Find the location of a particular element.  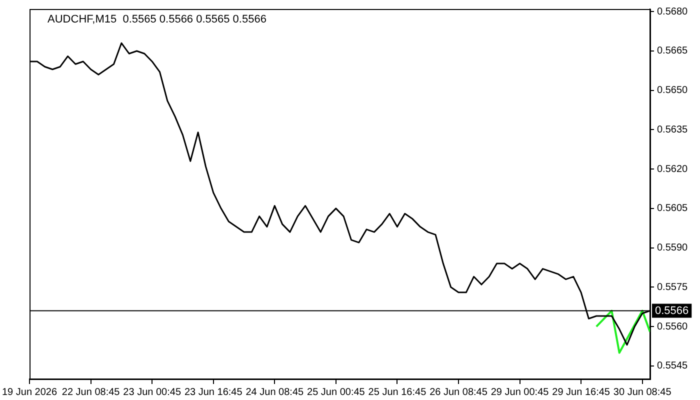

x-tick-label: 23 Jun 00:45 is located at coordinates (152, 392).